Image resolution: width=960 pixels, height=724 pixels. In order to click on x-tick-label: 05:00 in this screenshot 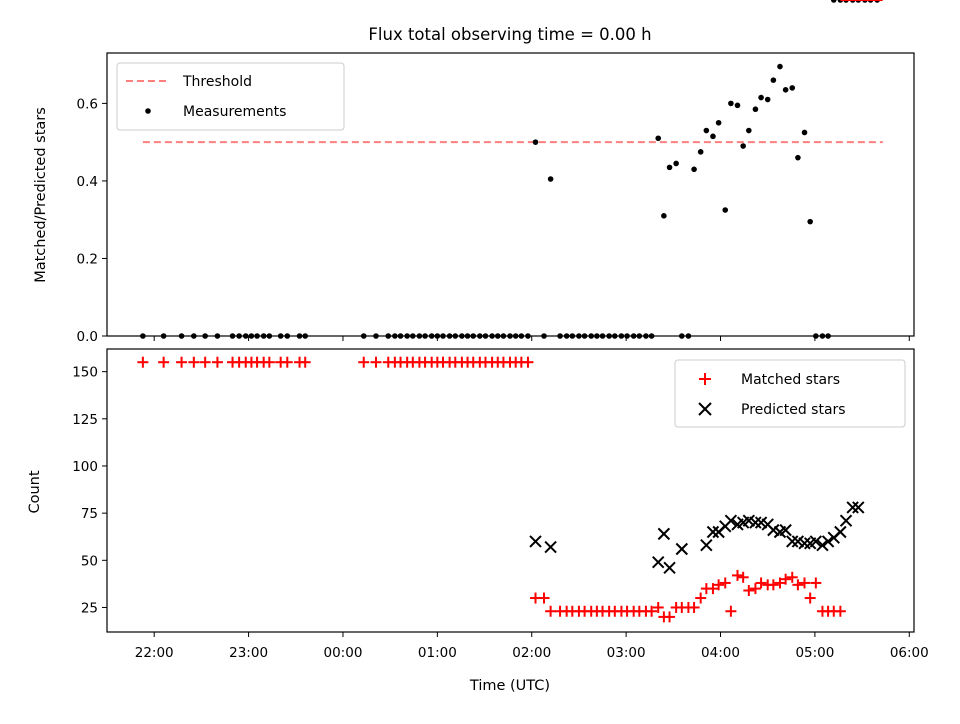, I will do `click(814, 653)`.